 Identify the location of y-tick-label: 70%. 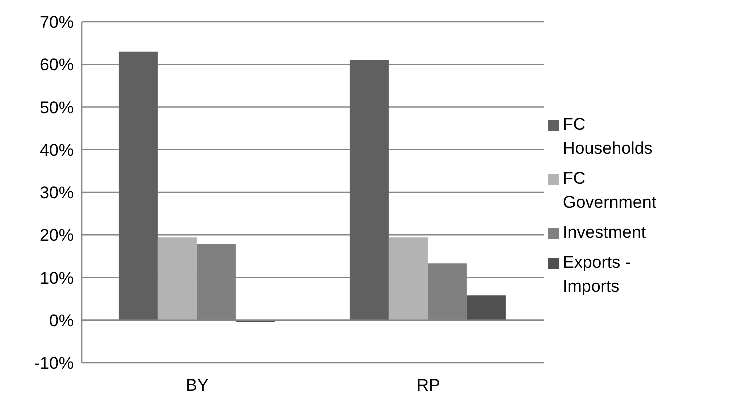
(57, 22).